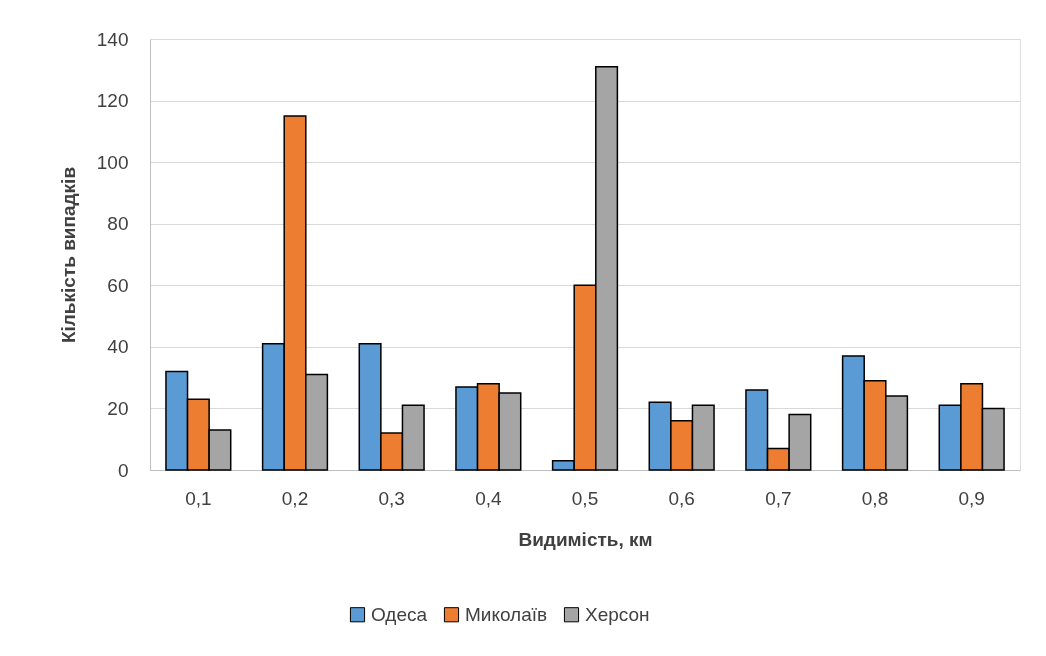 The width and height of the screenshot is (1046, 656). I want to click on x-tick-label: 0,7, so click(778, 498).